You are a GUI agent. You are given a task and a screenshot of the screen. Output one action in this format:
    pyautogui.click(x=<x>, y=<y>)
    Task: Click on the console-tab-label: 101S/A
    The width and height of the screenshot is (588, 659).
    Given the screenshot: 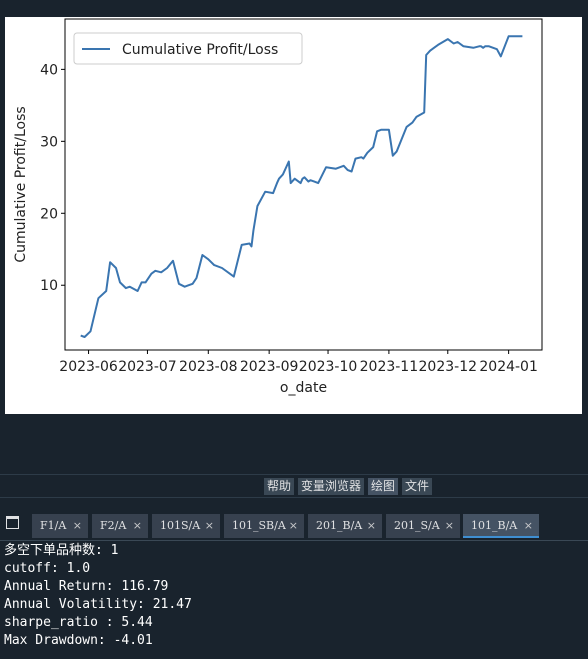 What is the action you would take?
    pyautogui.click(x=180, y=525)
    